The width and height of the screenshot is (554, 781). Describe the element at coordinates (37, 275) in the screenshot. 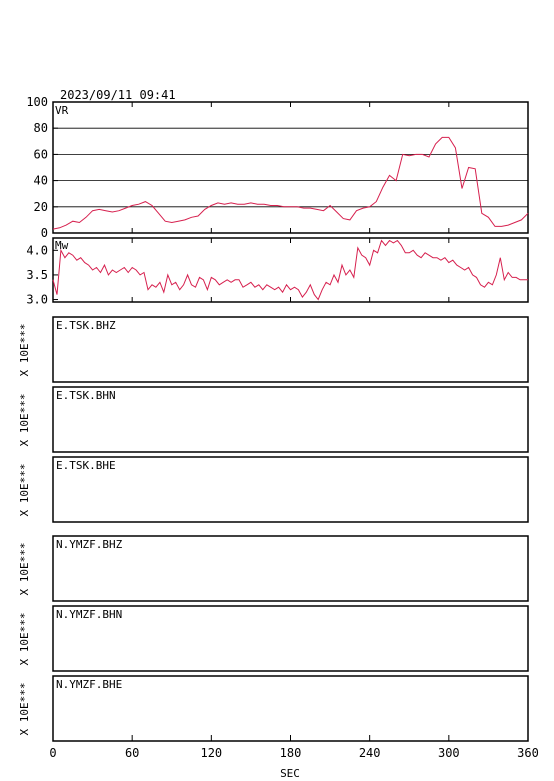

I see `mw-y-tick-label: 3.5` at that location.